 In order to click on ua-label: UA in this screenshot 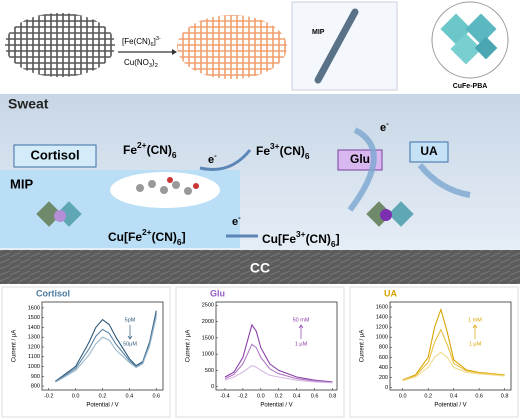, I will do `click(429, 151)`.